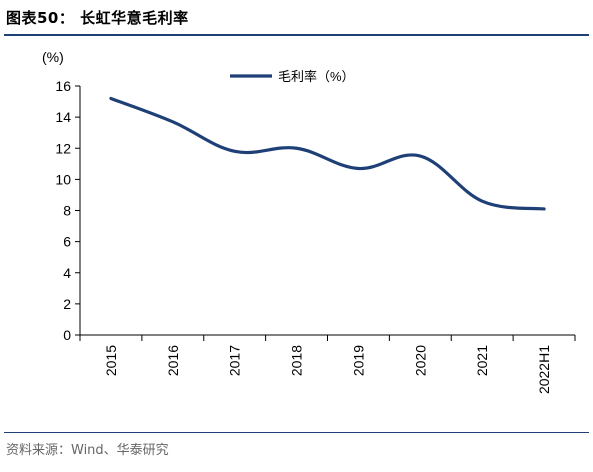 This screenshot has height=472, width=593. What do you see at coordinates (296, 432) in the screenshot?
I see `footer-divider` at bounding box center [296, 432].